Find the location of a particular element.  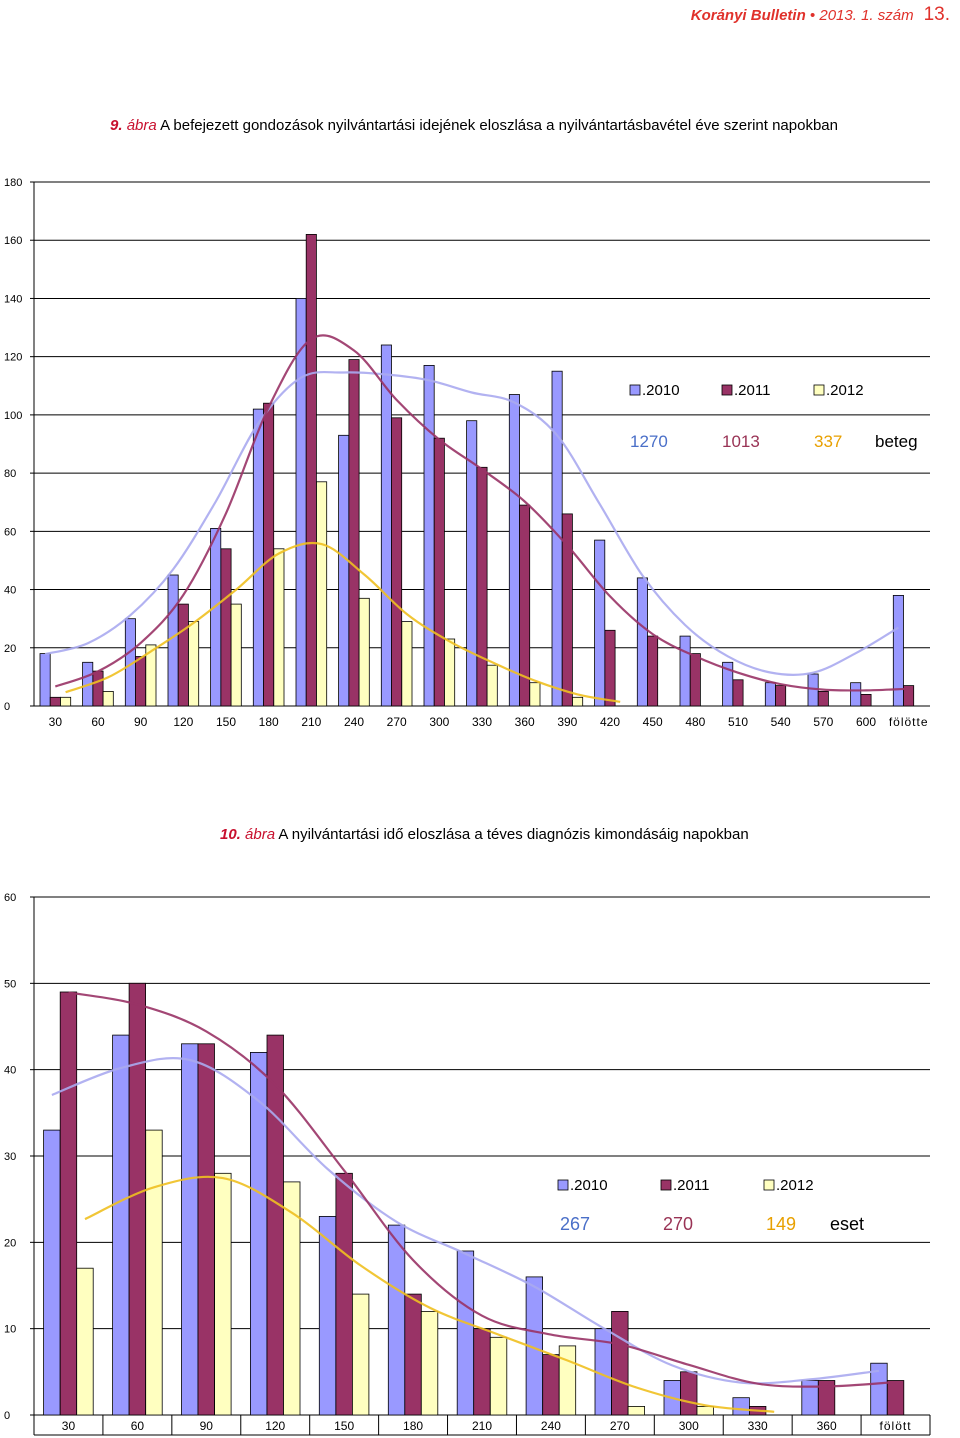

figure10-label: ábra is located at coordinates (260, 834).